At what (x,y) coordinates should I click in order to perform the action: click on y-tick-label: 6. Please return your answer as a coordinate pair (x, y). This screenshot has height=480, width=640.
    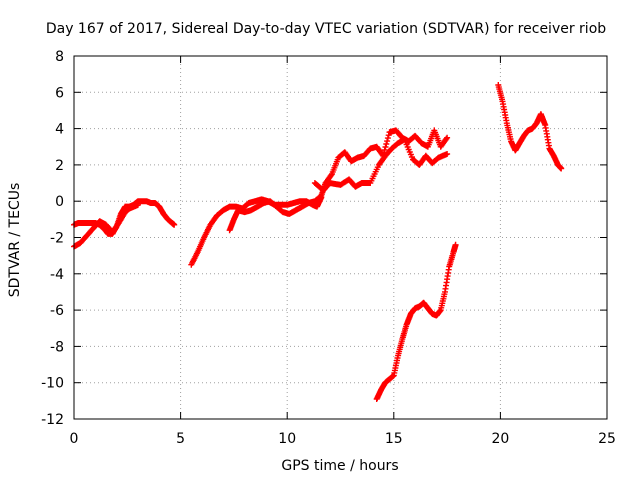
    Looking at the image, I should click on (59, 93).